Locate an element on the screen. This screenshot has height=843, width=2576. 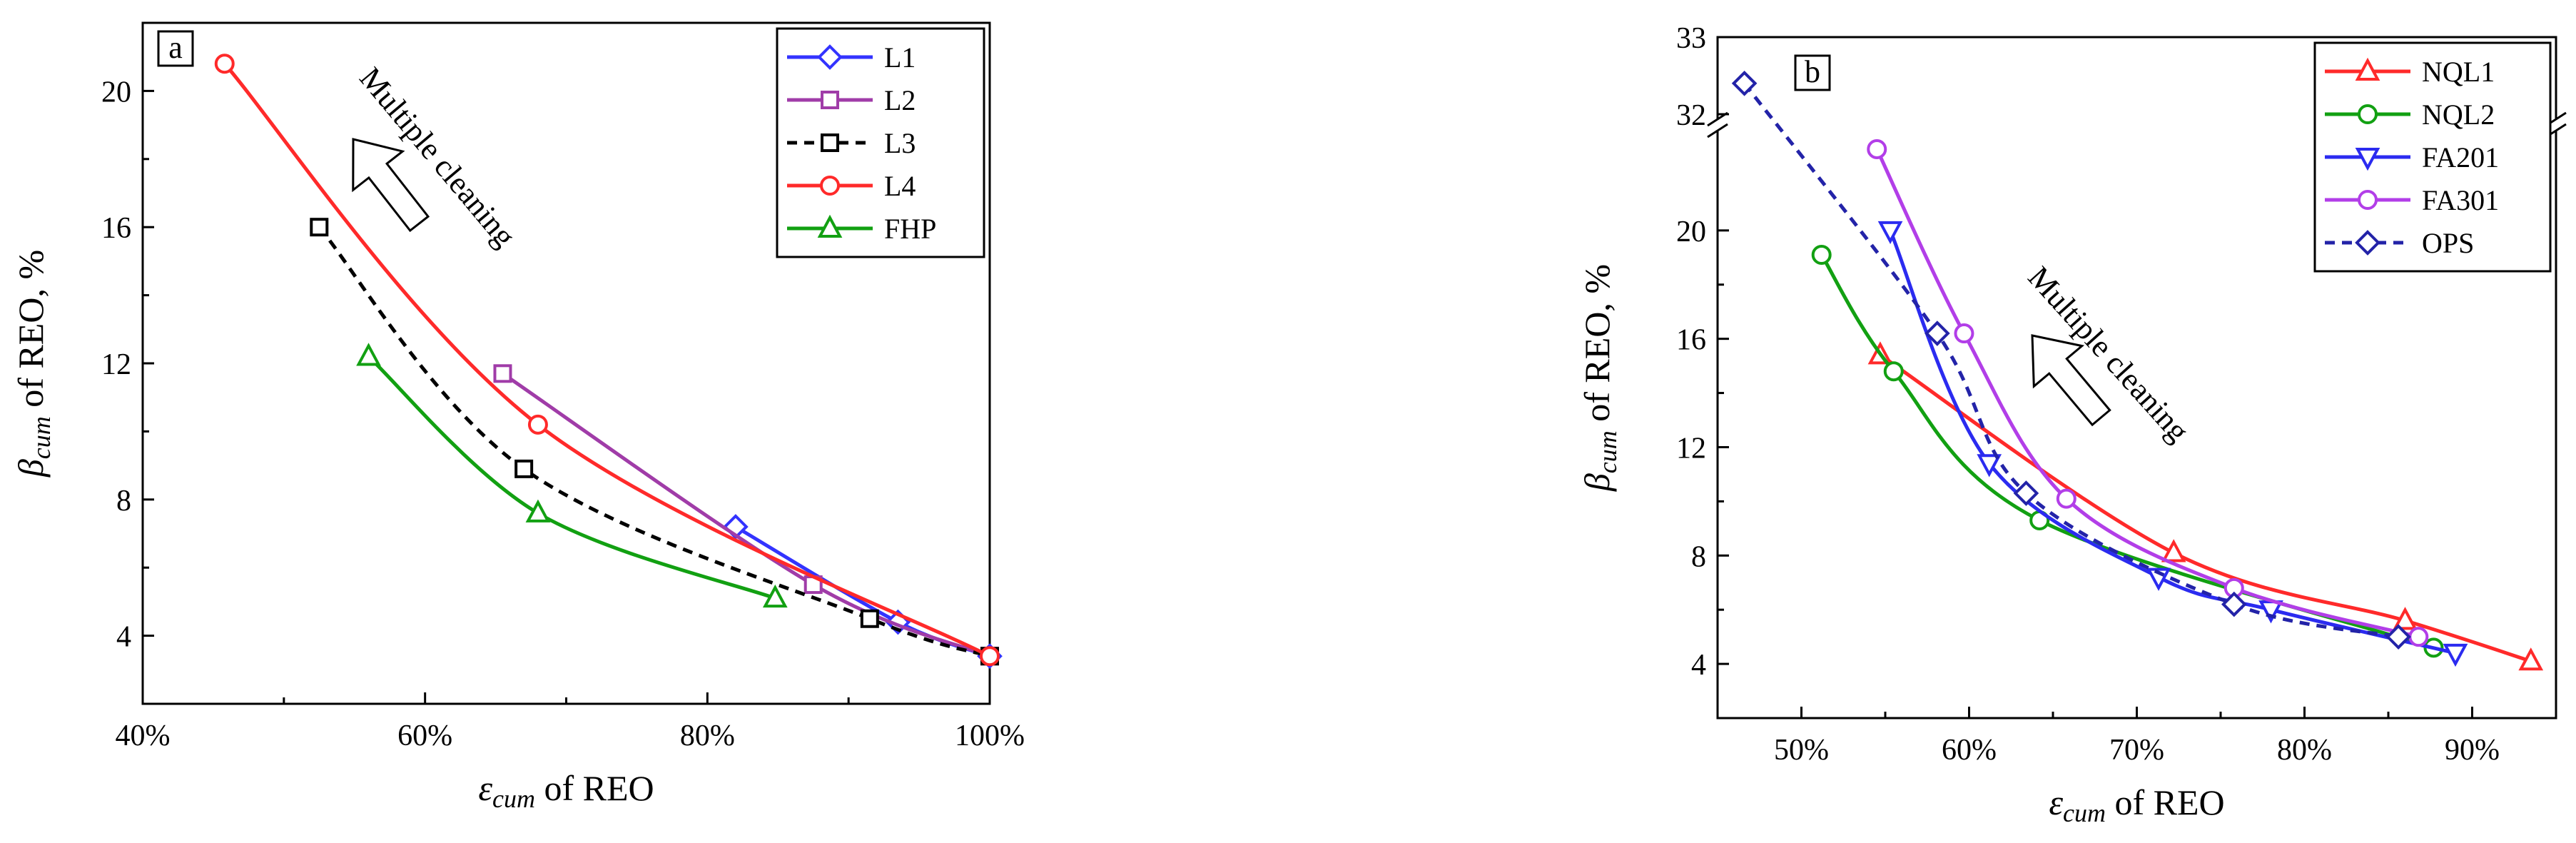
annotation-arrow is located at coordinates (391, 186).